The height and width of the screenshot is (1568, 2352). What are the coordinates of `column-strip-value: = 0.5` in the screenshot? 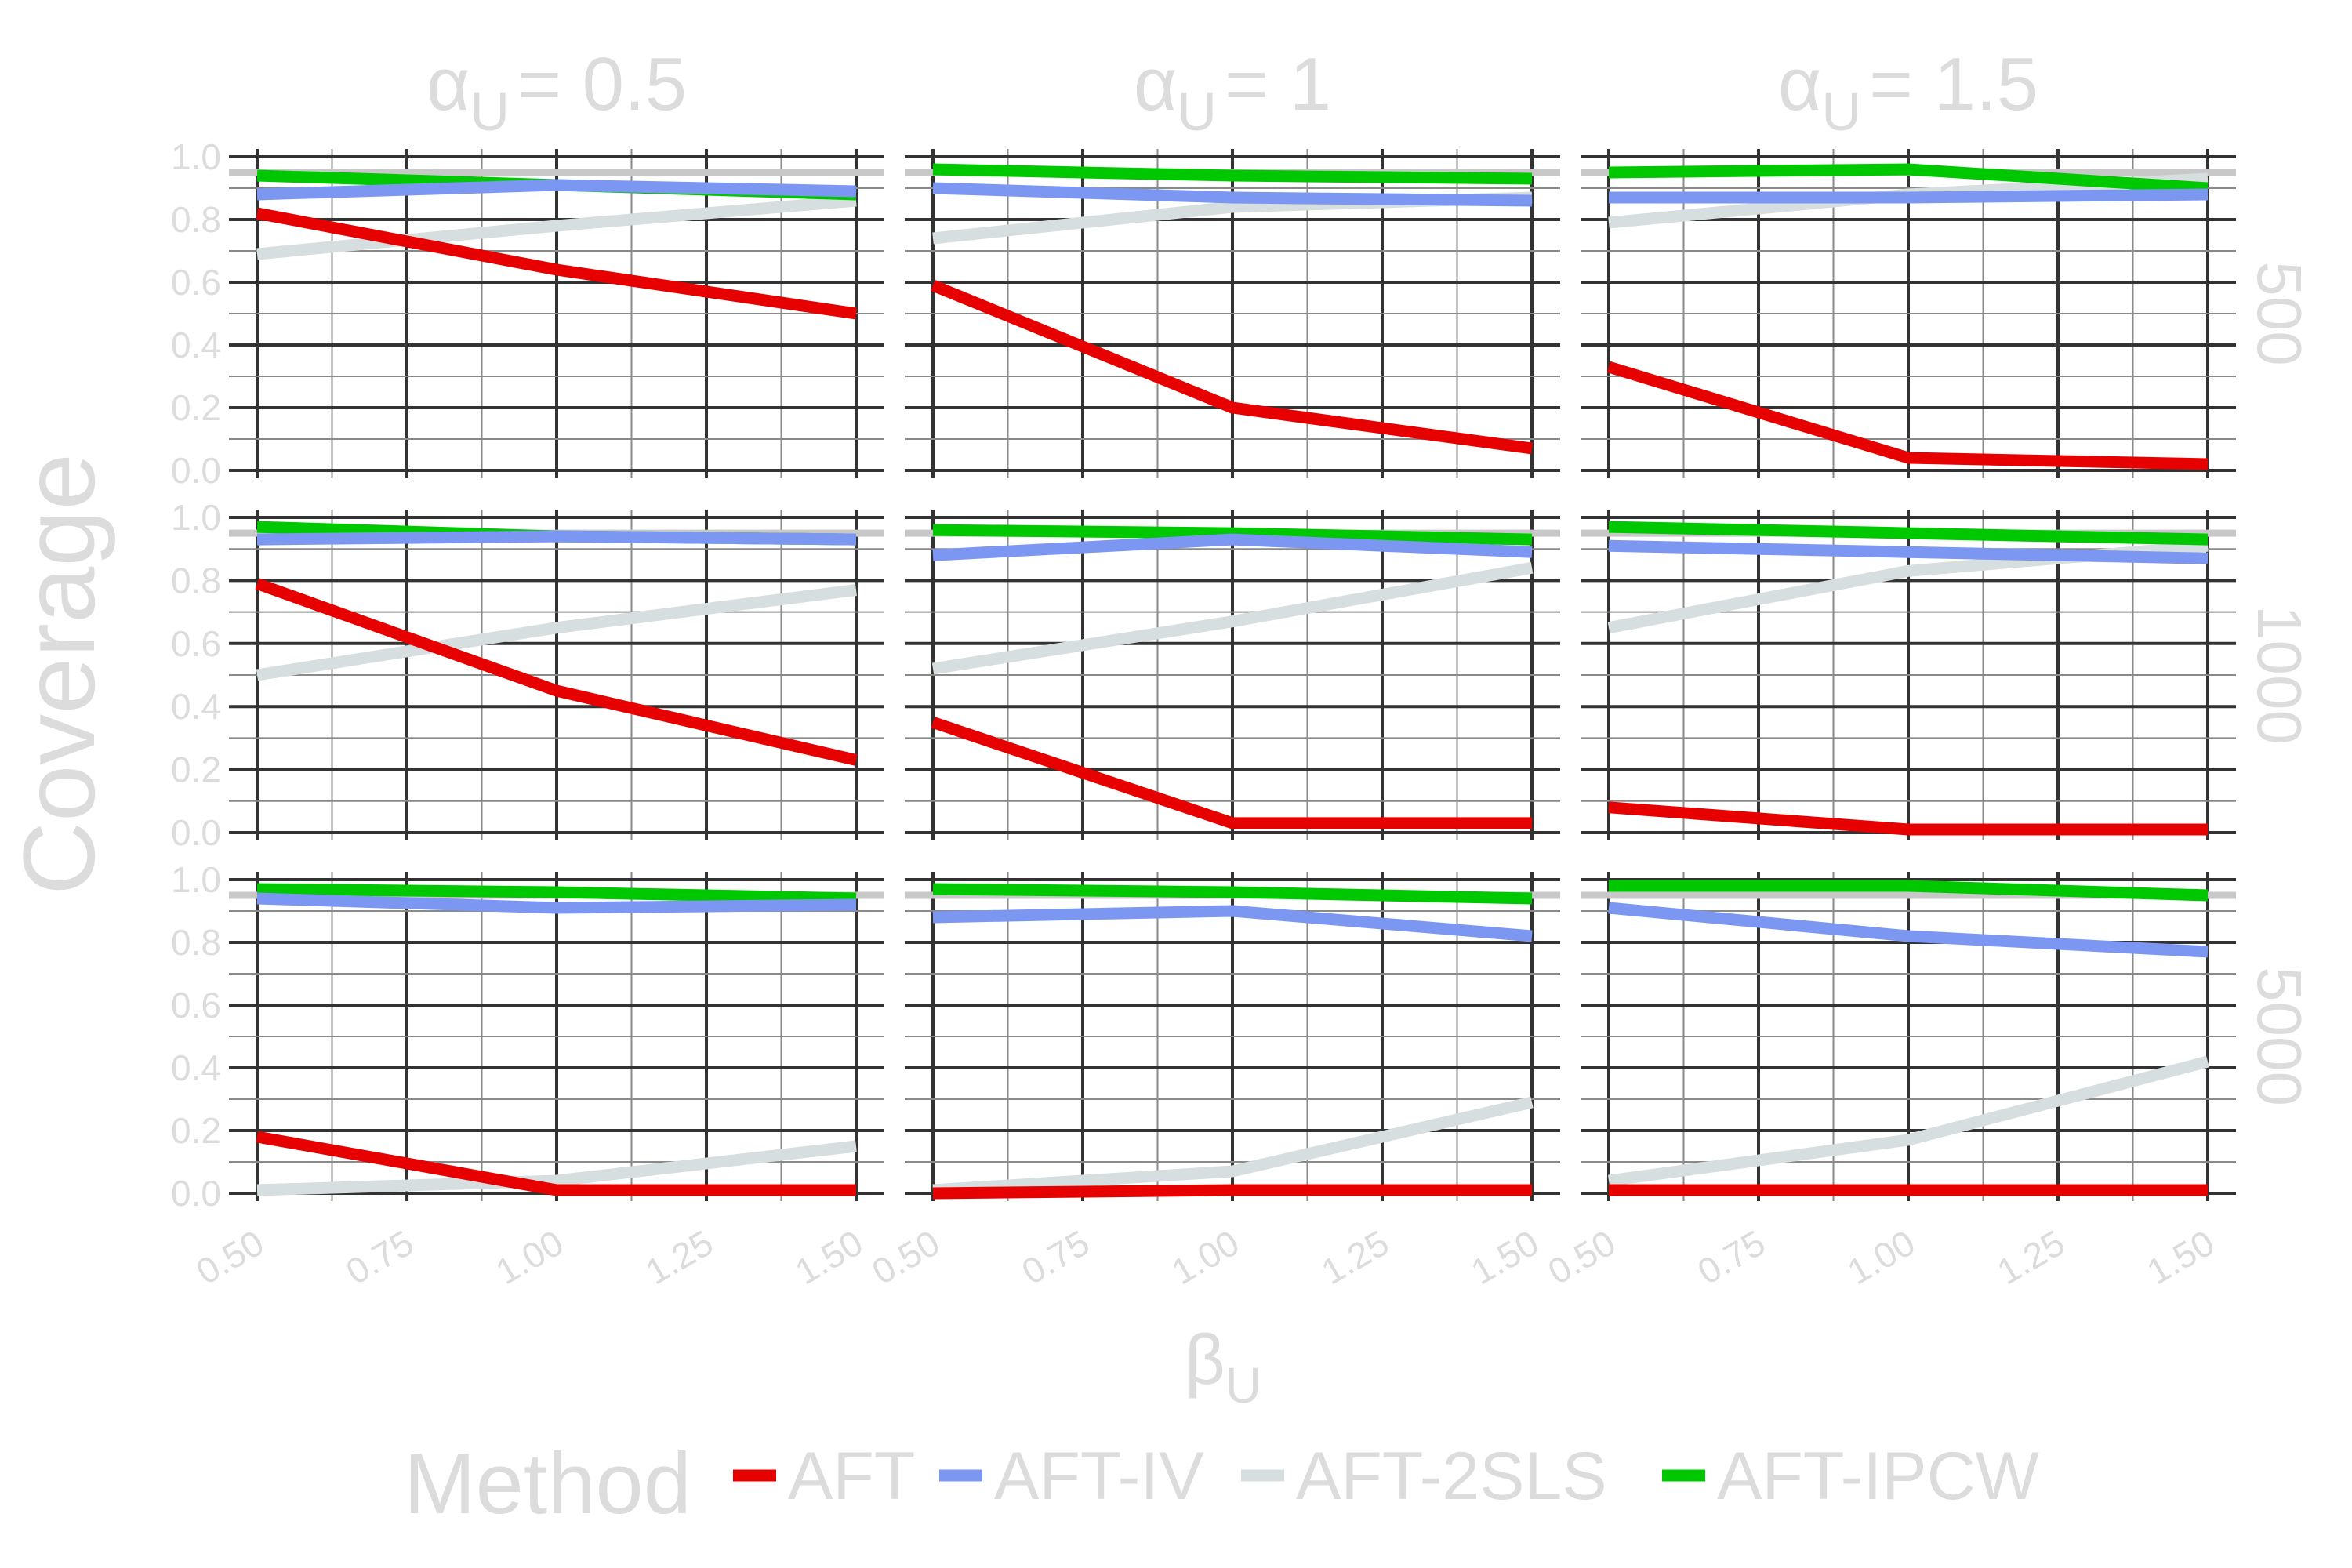 It's located at (602, 84).